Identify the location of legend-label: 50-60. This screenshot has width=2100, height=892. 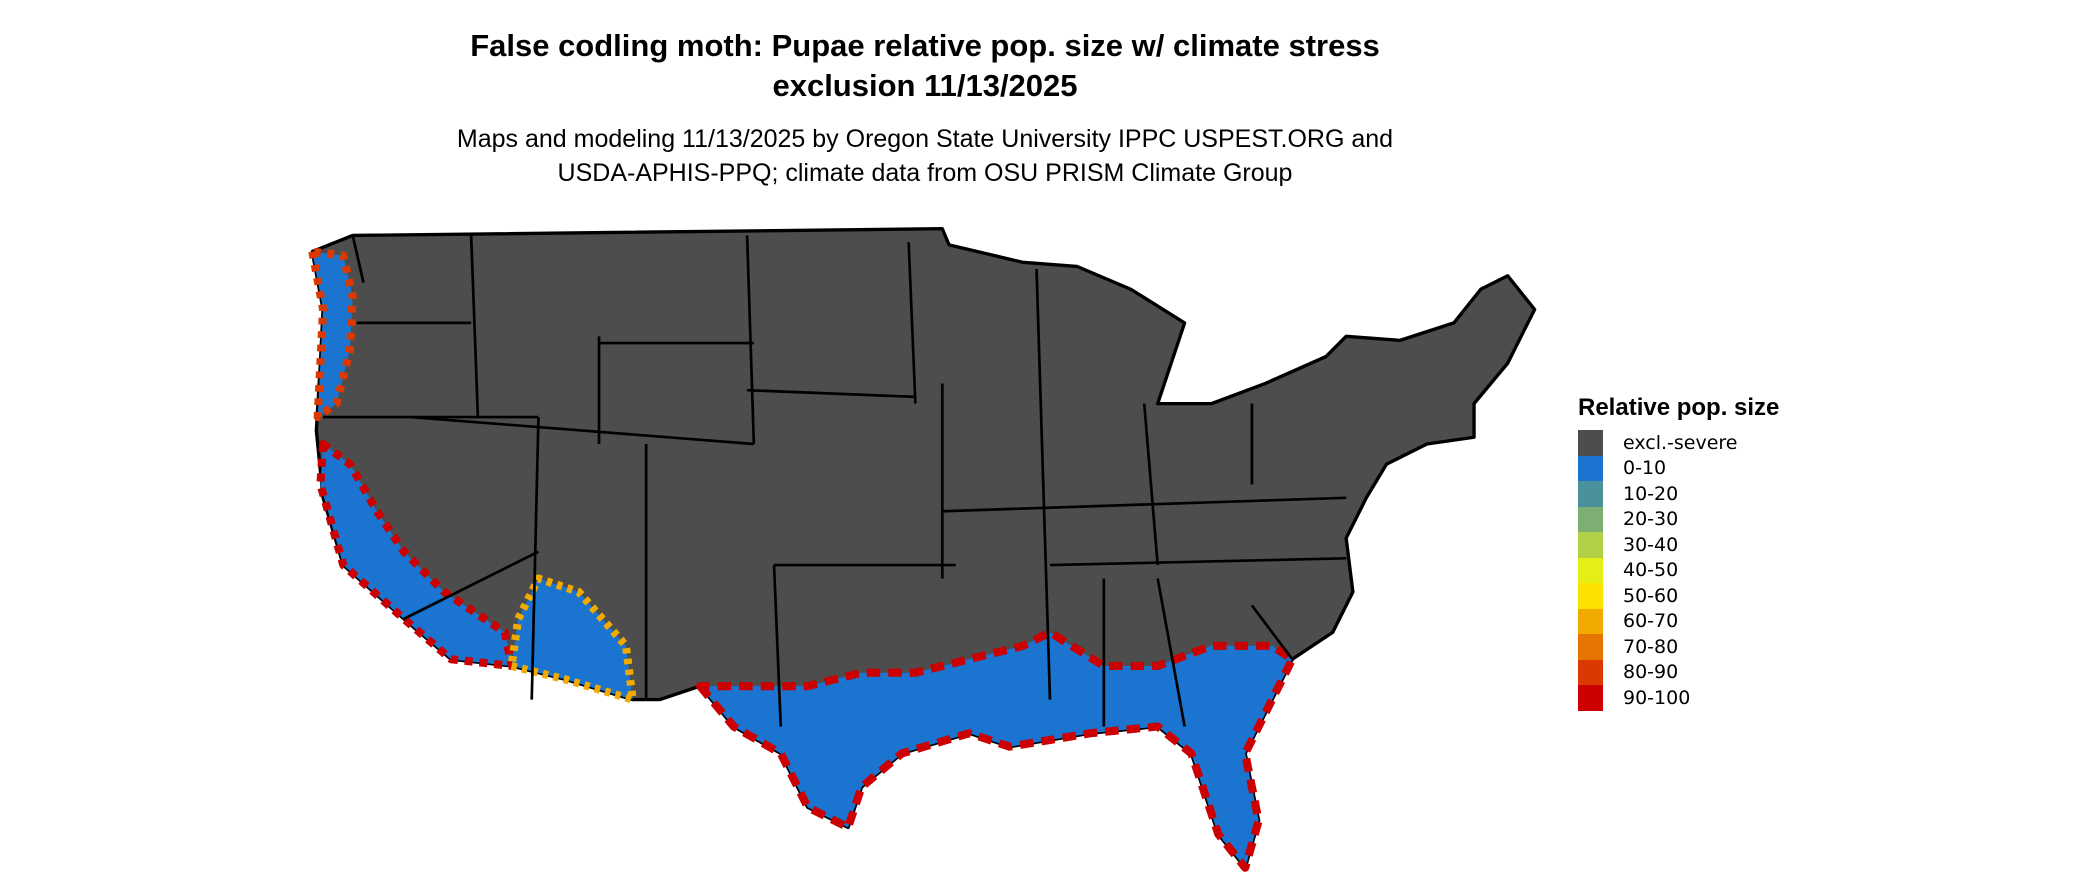
(1651, 595).